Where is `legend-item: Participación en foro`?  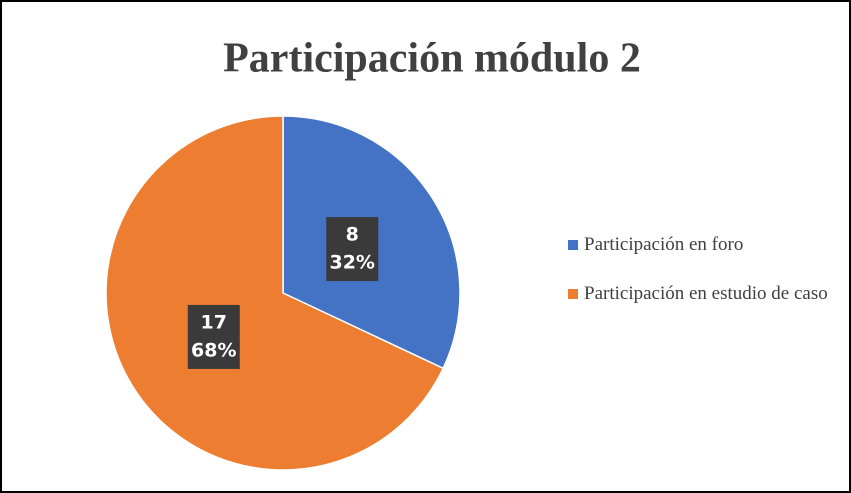 legend-item: Participación en foro is located at coordinates (705, 244).